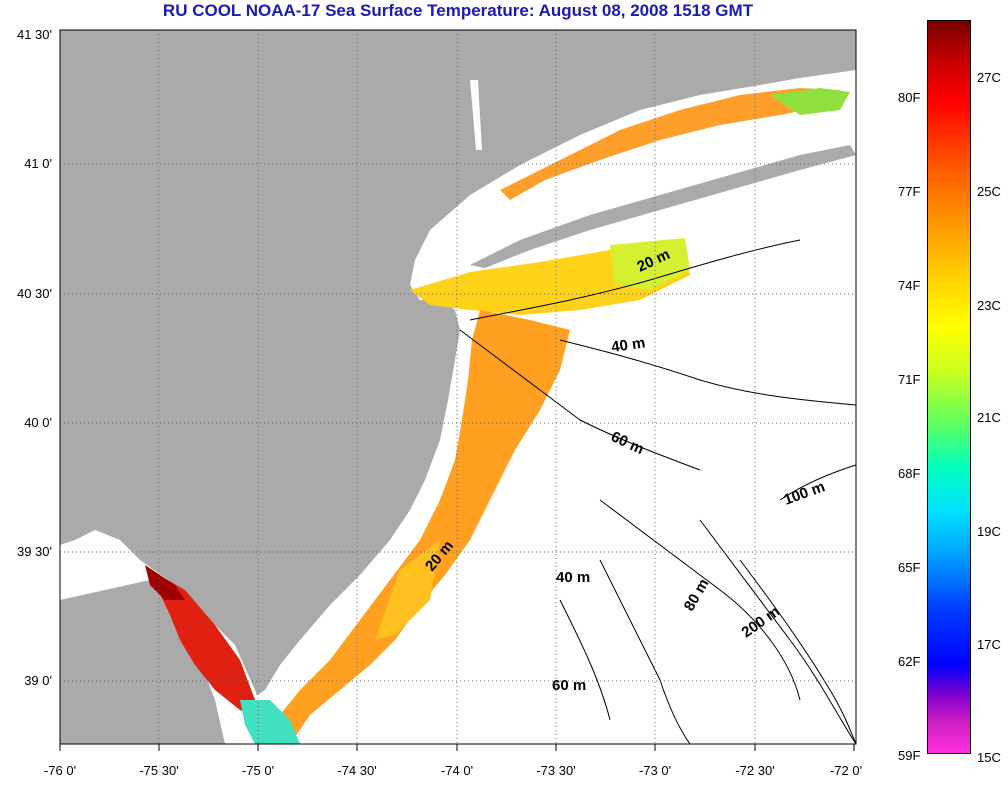 Image resolution: width=1008 pixels, height=785 pixels. I want to click on lon-label: -73 30', so click(555, 770).